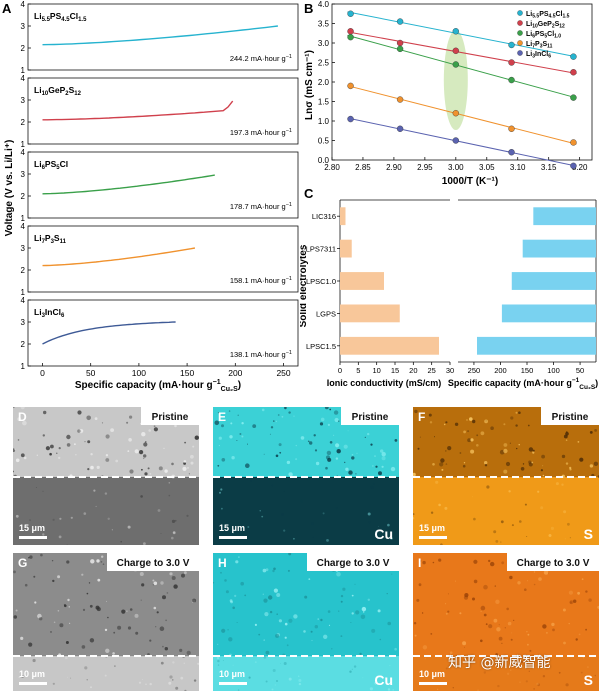 The width and height of the screenshot is (600, 691). I want to click on legend-part: 7, so click(533, 47).